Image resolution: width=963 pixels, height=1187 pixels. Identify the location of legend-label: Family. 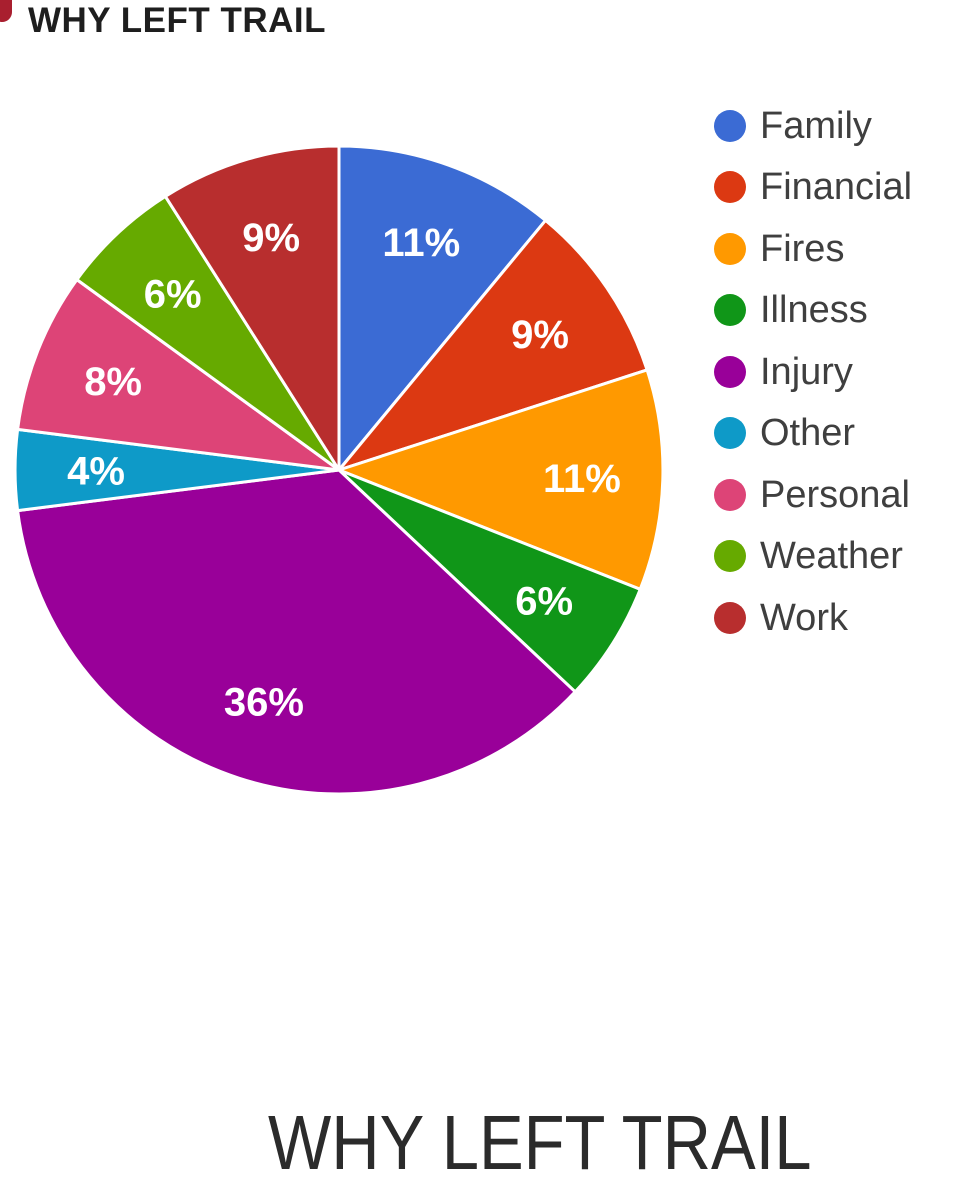
(816, 125).